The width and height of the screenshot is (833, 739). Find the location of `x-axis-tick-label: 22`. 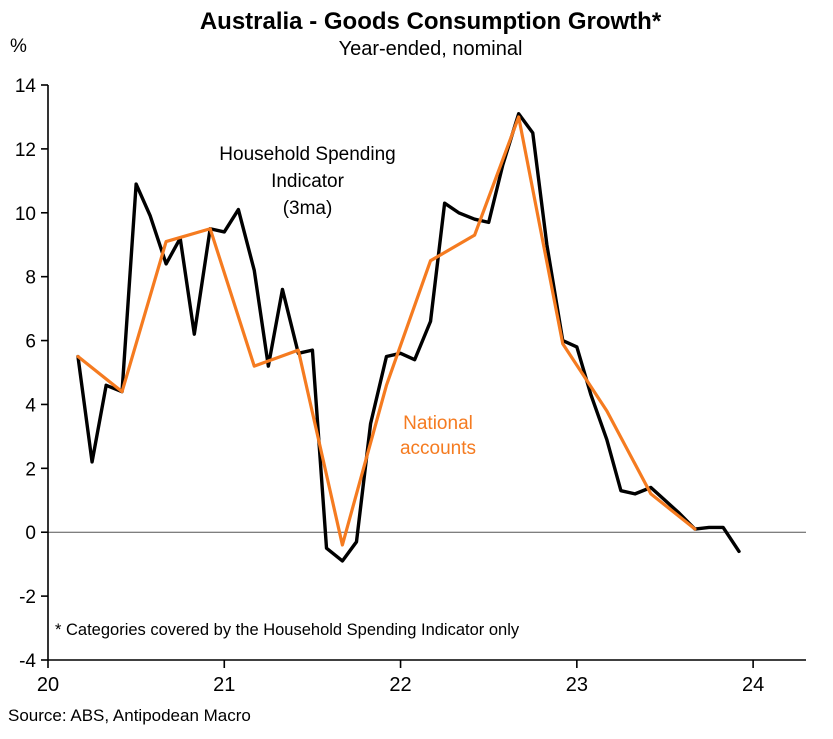

x-axis-tick-label: 22 is located at coordinates (400, 685).